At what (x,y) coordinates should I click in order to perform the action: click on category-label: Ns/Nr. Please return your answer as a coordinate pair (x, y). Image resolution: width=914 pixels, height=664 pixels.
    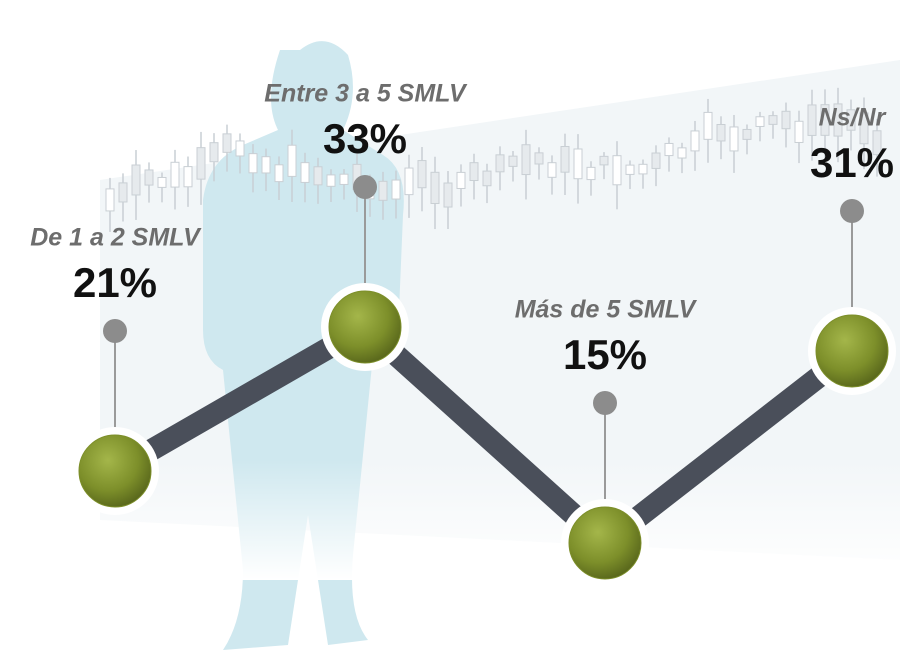
    Looking at the image, I should click on (853, 118).